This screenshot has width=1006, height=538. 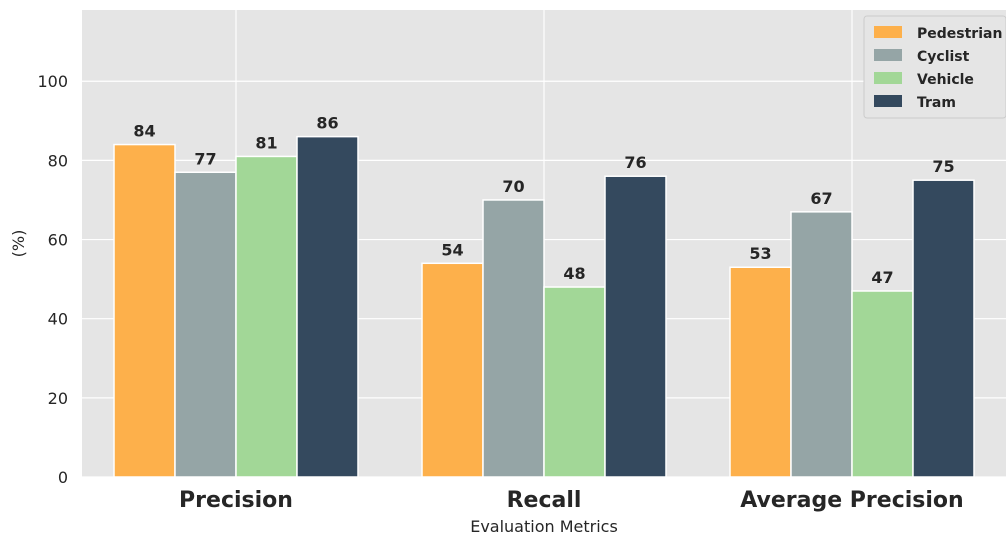 I want to click on data-label: 76, so click(x=635, y=162).